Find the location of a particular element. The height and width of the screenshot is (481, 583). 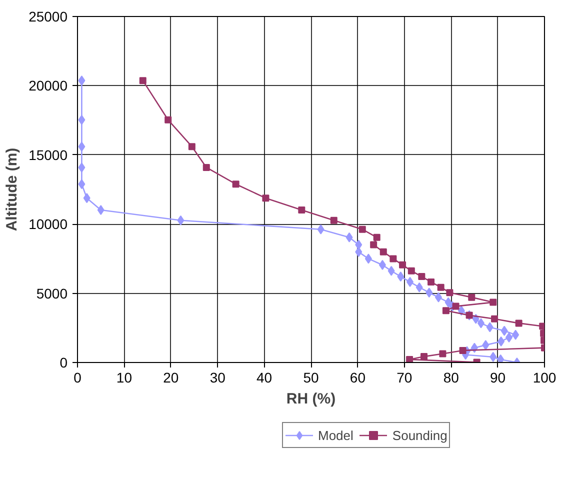

x-tick-label: 40 is located at coordinates (264, 378).